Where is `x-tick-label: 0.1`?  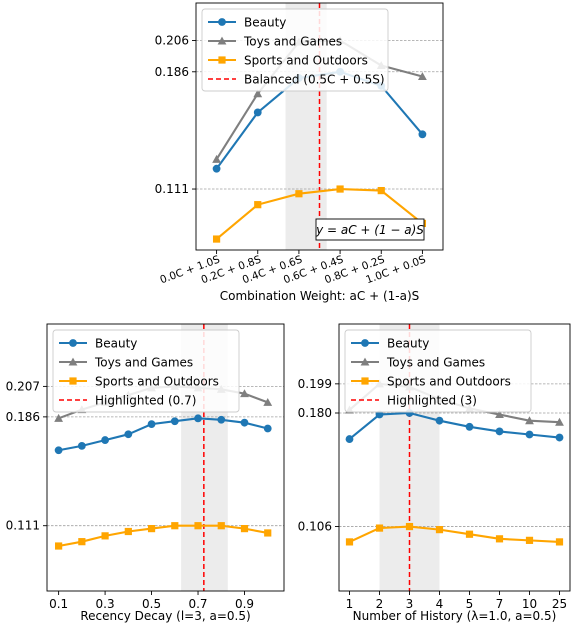
x-tick-label: 0.1 is located at coordinates (58, 604).